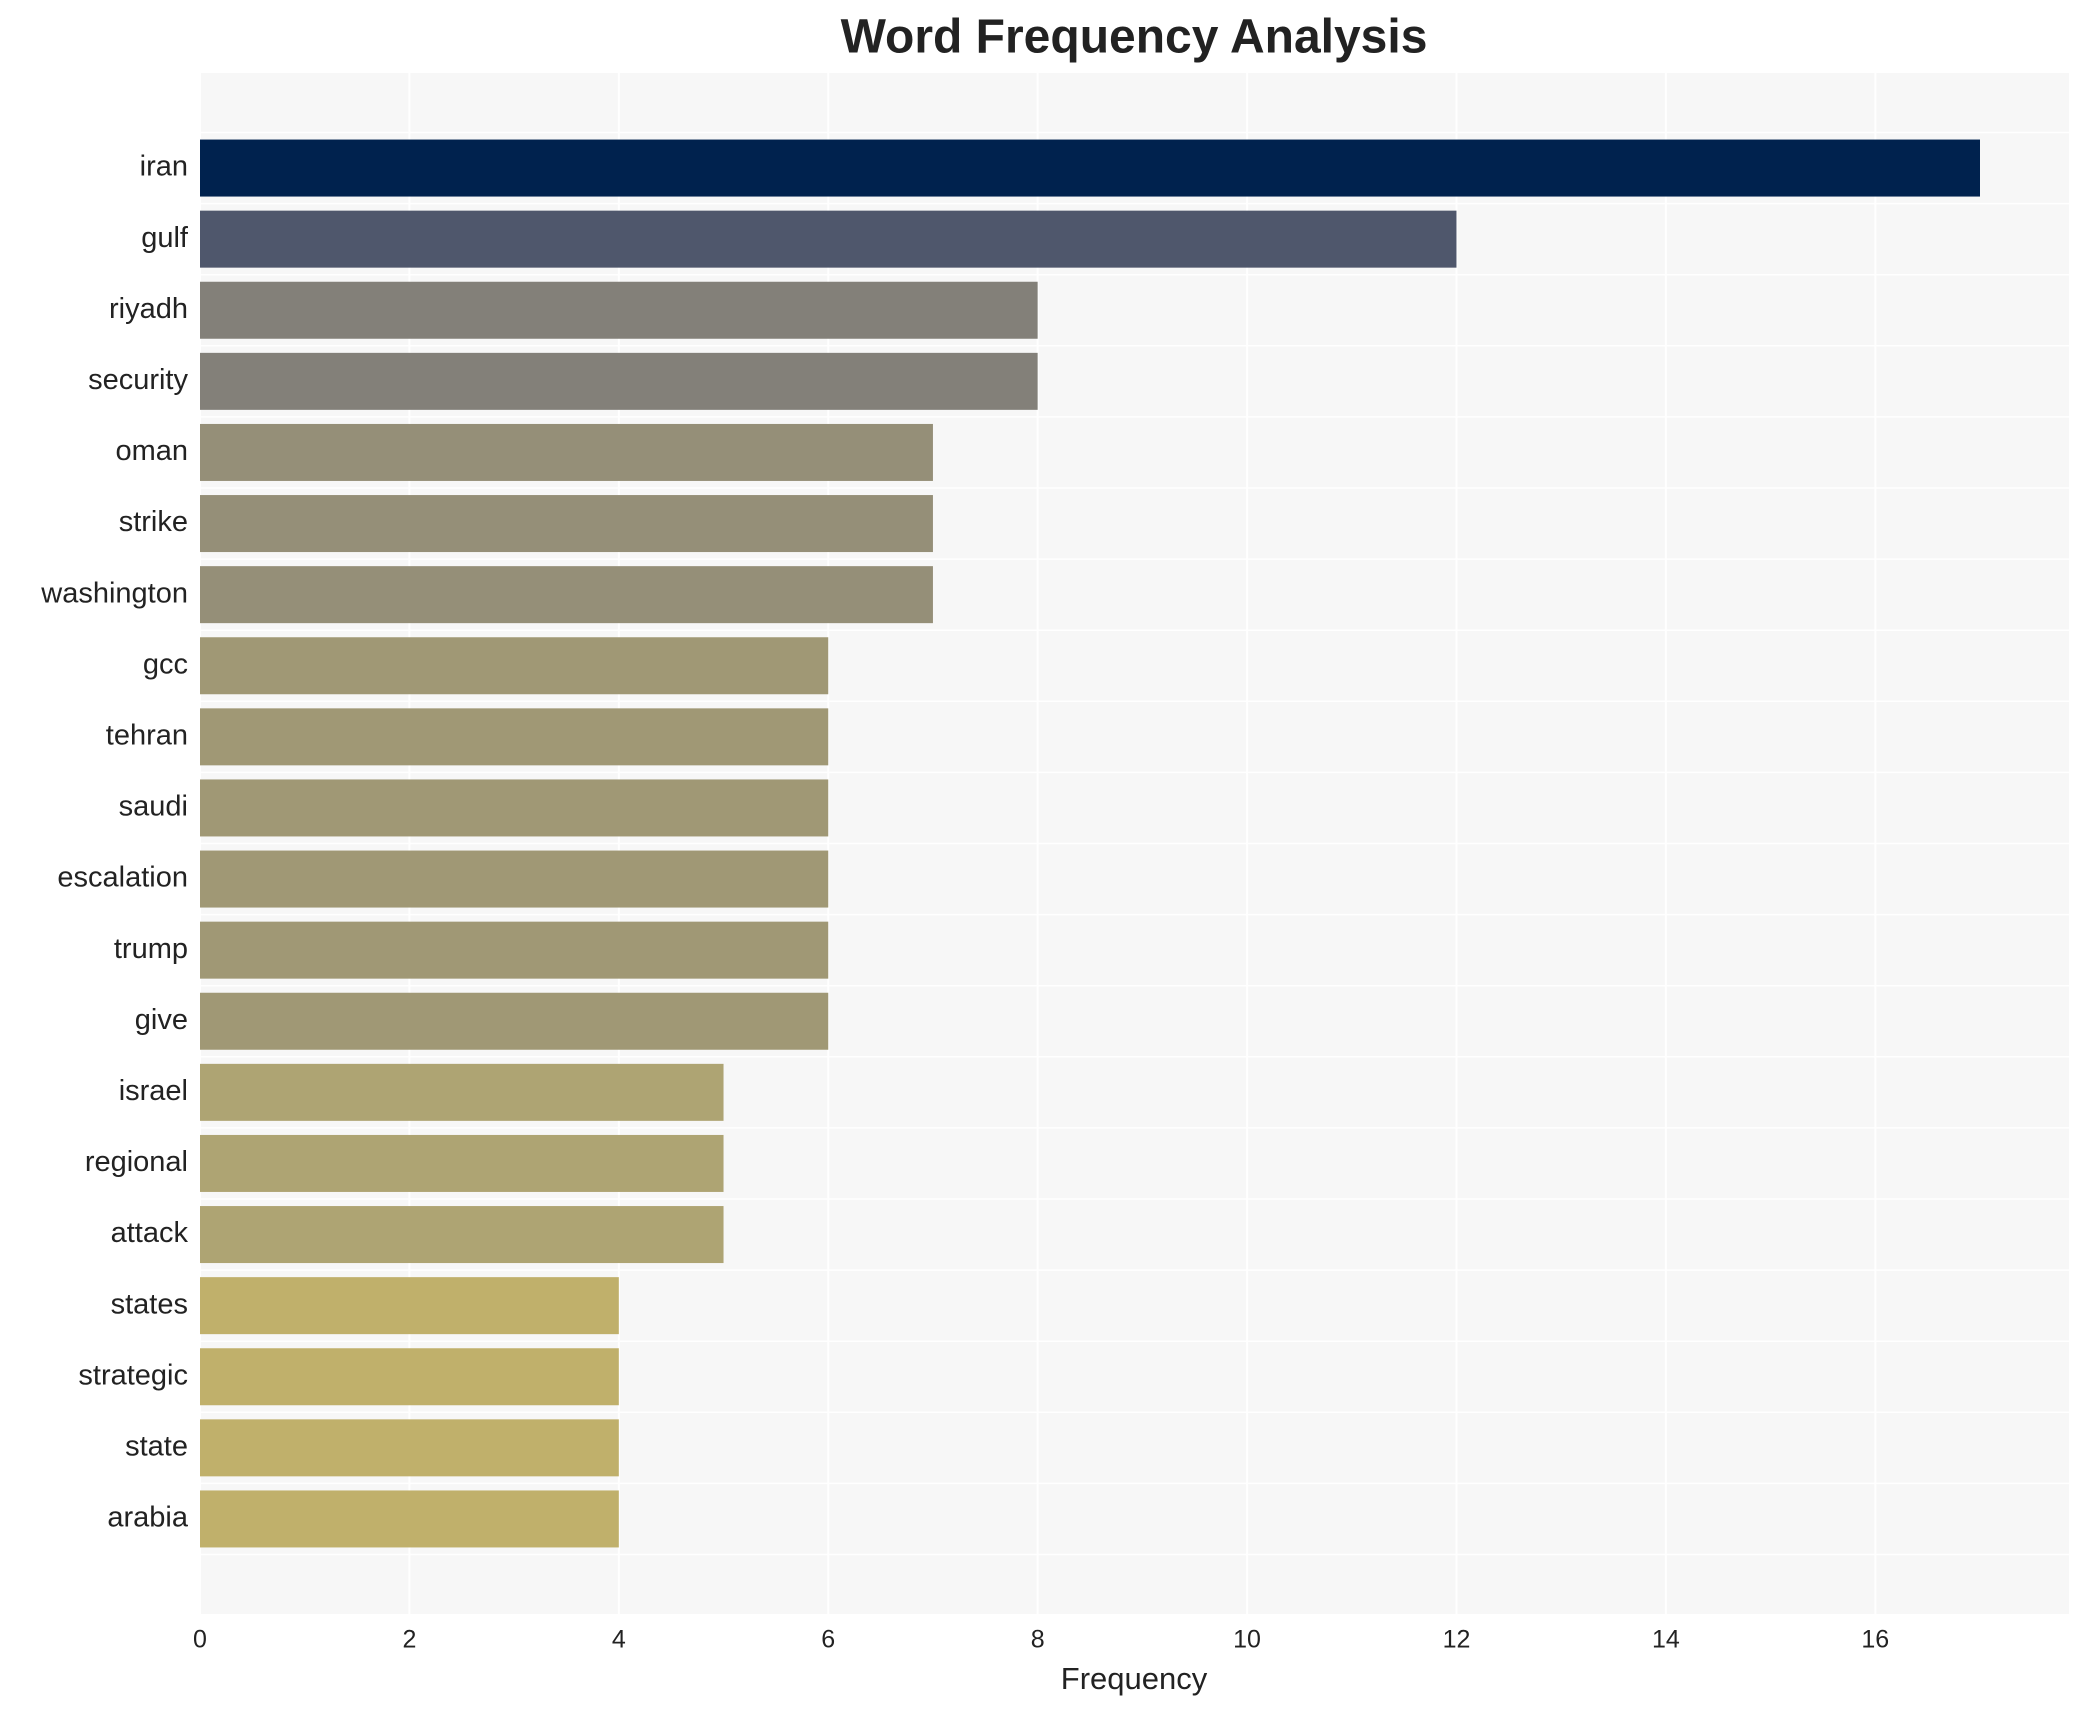 The height and width of the screenshot is (1715, 2078). I want to click on y-tick-label: give, so click(161, 1020).